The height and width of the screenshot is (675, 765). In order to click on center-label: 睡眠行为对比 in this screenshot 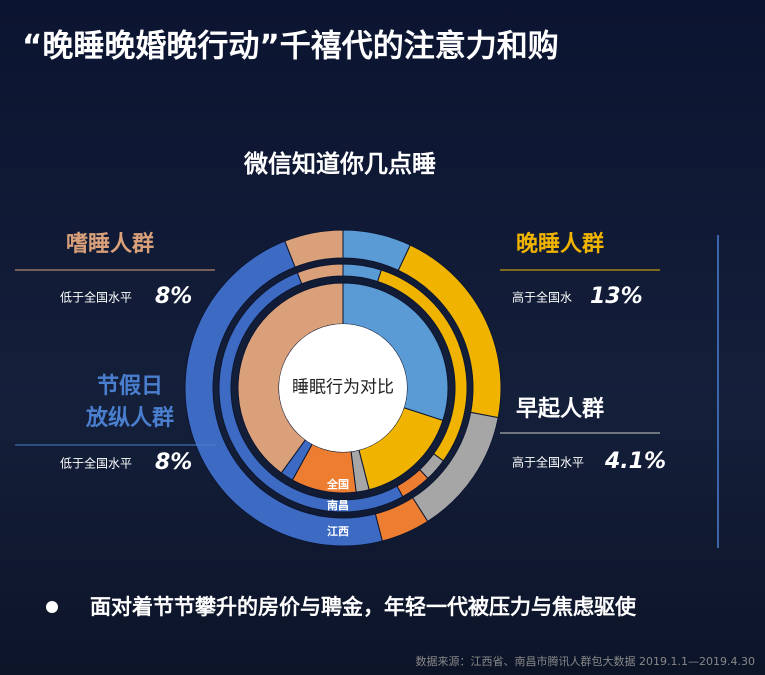, I will do `click(343, 388)`.